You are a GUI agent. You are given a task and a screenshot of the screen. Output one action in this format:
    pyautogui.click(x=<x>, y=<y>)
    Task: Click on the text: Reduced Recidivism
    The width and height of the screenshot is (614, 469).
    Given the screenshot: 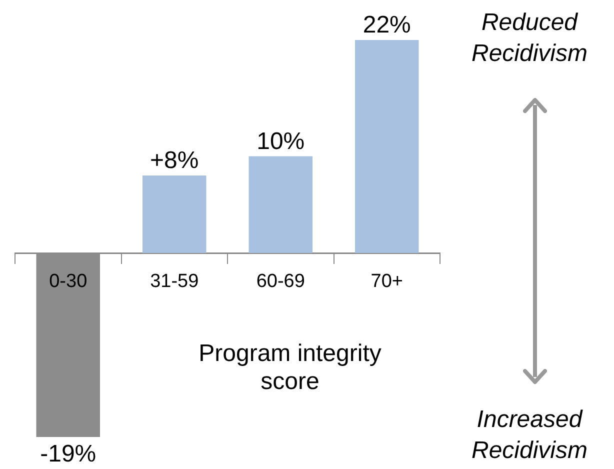 What is the action you would take?
    pyautogui.click(x=529, y=38)
    